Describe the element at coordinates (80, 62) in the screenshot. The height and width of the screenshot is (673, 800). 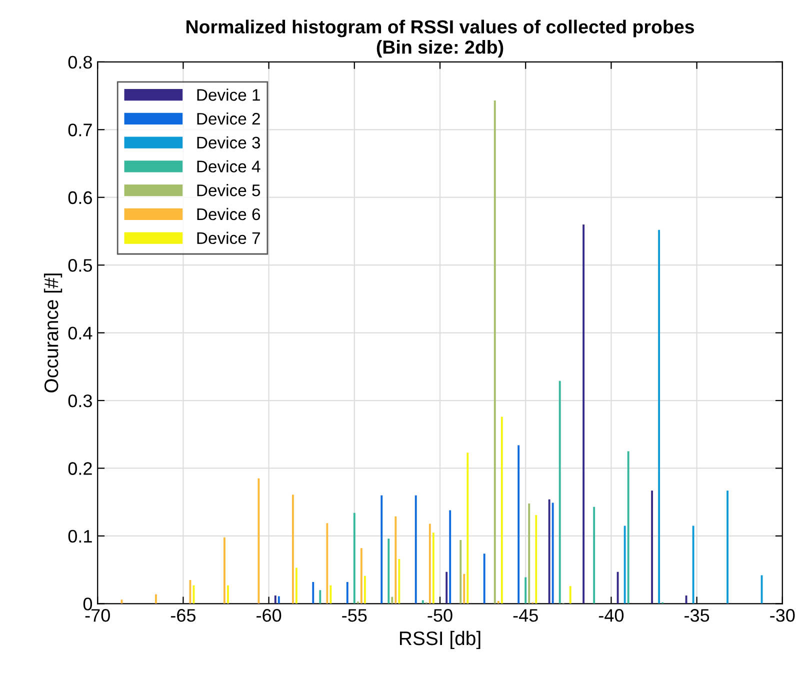
I see `y-tick-label: 0.8` at that location.